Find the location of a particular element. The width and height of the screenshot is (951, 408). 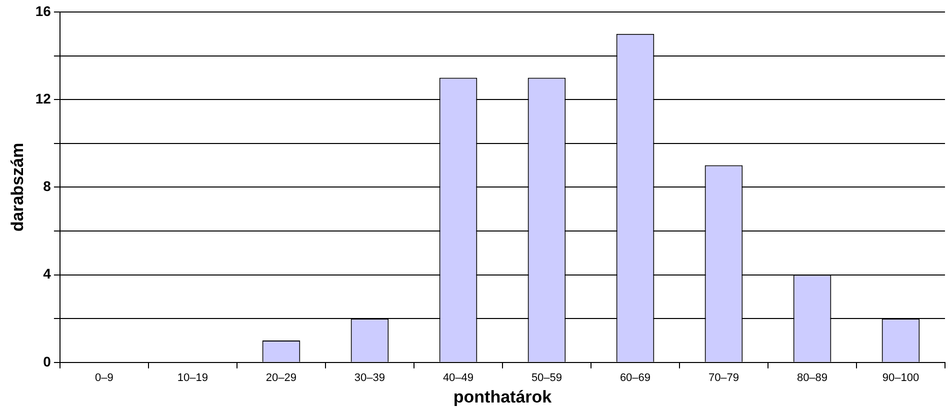

x-tick-label: 10–19 is located at coordinates (192, 378).